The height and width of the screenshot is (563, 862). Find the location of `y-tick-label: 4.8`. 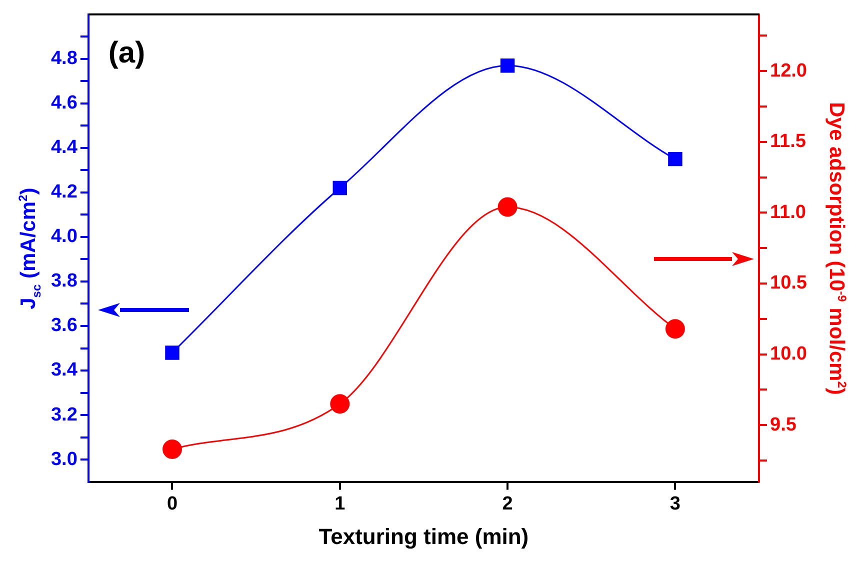

y-tick-label: 4.8 is located at coordinates (64, 59).